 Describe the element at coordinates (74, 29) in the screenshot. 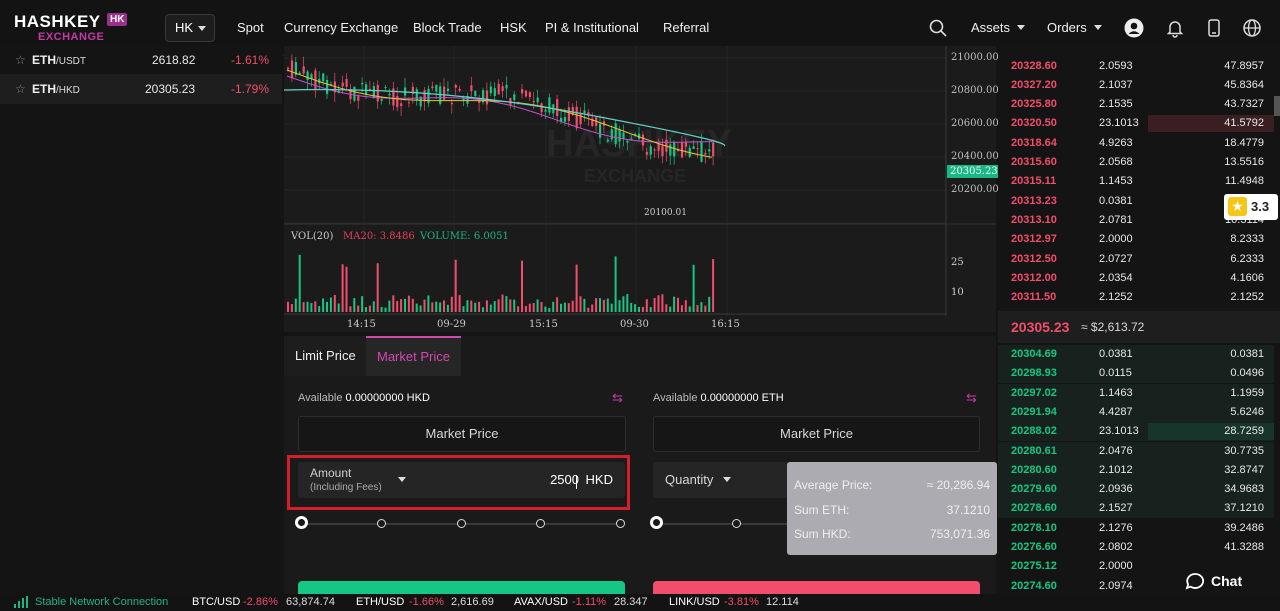

I see `hashkey-logo: HASHKEY HK EXCHANGE` at that location.